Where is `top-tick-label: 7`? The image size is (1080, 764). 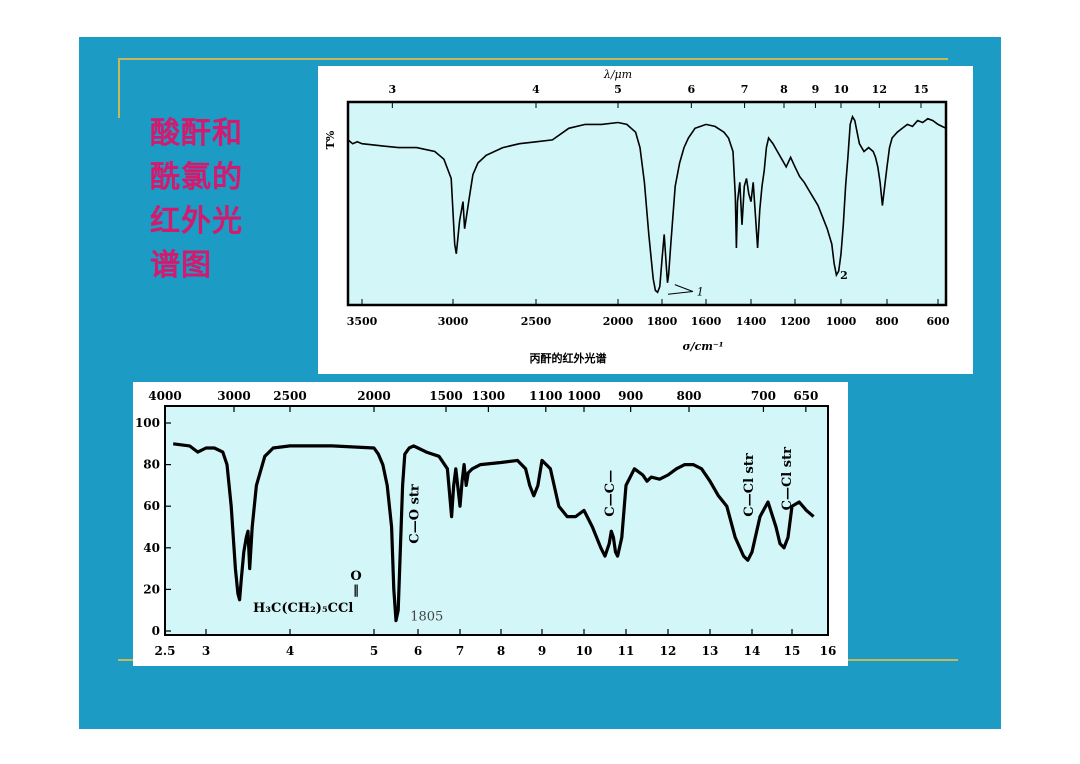 top-tick-label: 7 is located at coordinates (745, 89).